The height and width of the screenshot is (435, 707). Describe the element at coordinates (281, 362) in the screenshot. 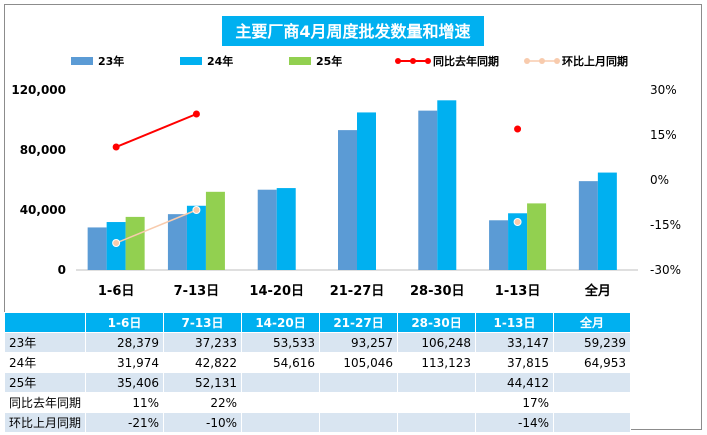

I see `table-cell: 54,616` at that location.